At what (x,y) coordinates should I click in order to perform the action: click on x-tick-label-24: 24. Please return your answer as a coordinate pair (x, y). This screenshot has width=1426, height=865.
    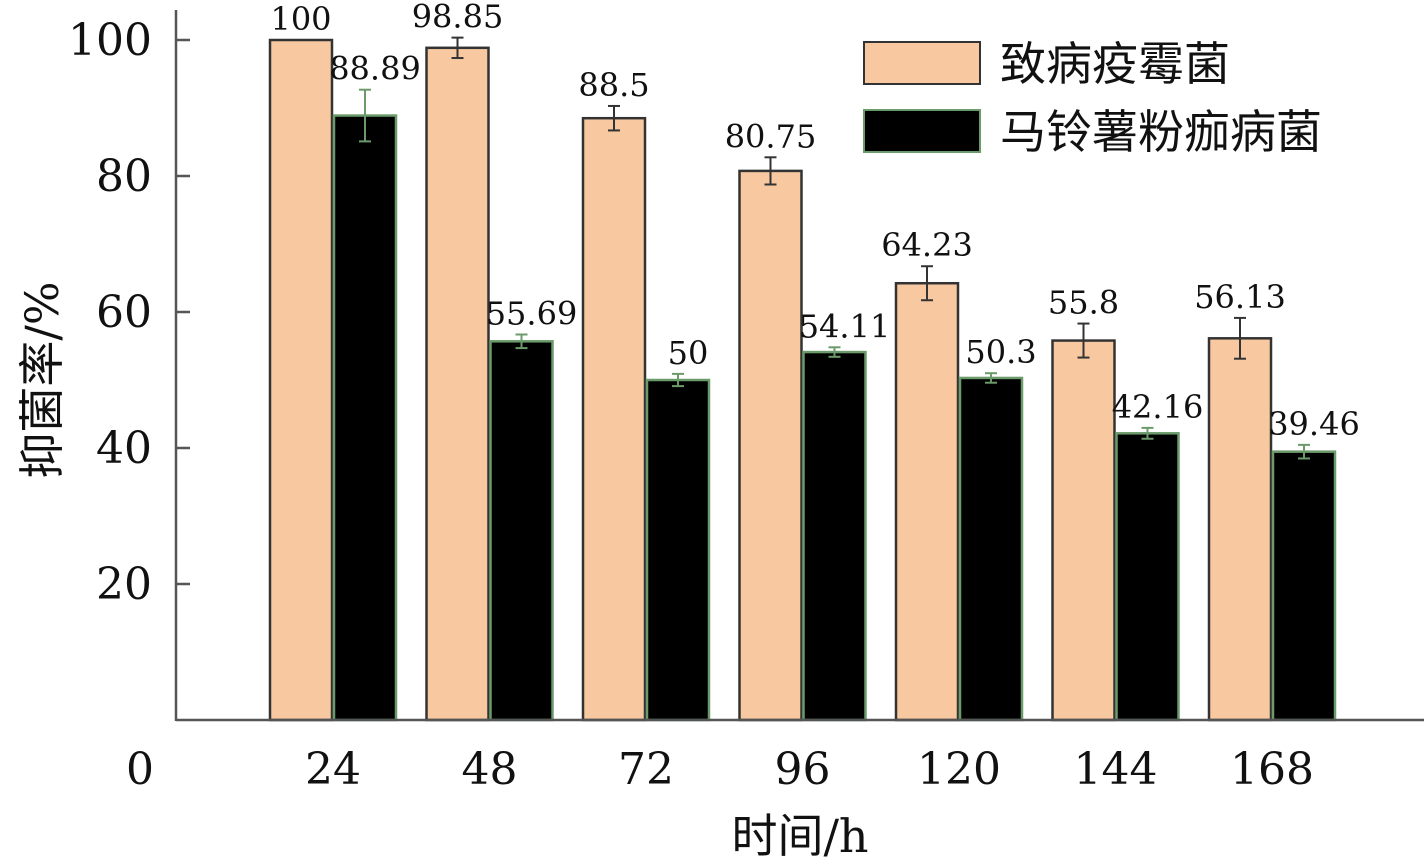
    Looking at the image, I should click on (333, 769).